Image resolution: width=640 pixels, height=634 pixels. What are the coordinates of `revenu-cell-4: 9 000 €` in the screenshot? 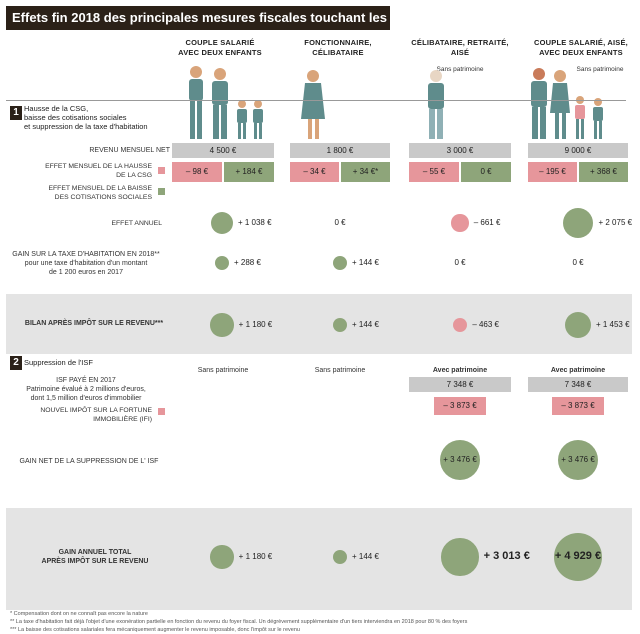 It's located at (578, 150).